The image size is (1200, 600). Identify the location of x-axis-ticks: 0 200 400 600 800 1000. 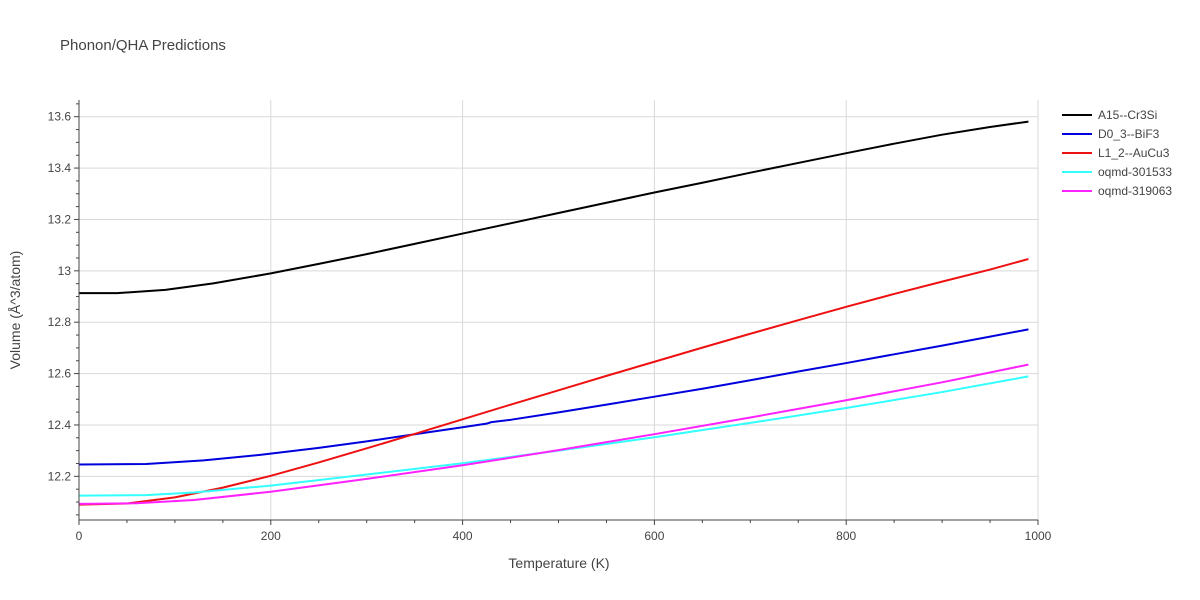
(564, 536).